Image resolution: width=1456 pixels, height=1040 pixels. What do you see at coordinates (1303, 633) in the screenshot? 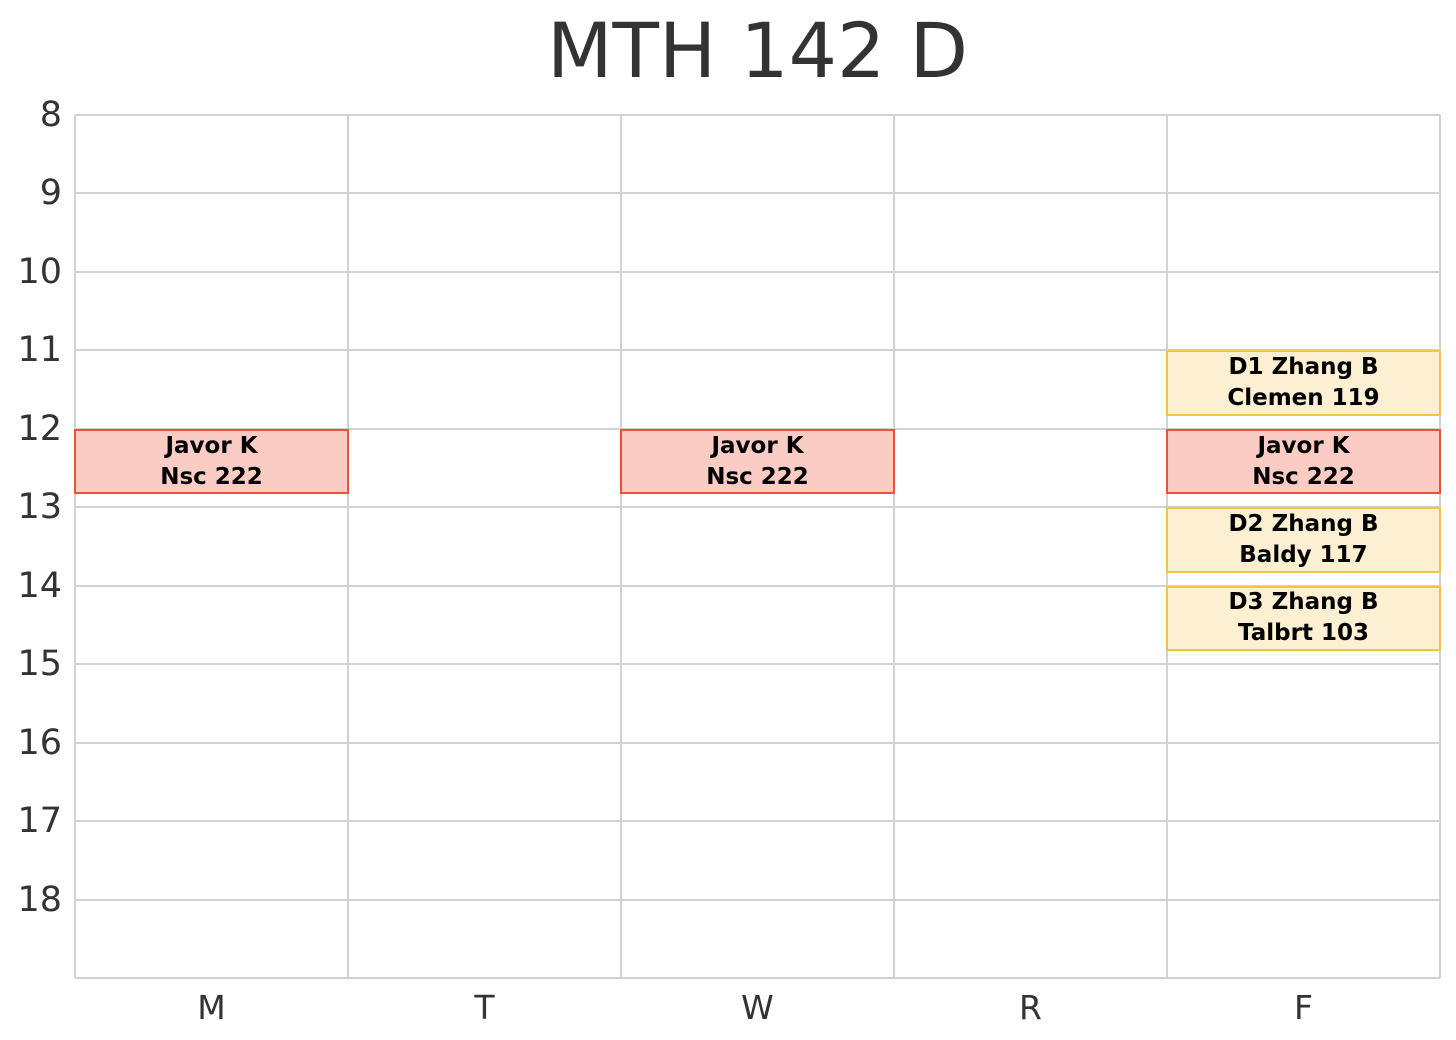
I see `event-room-label: Talbrt 103` at bounding box center [1303, 633].